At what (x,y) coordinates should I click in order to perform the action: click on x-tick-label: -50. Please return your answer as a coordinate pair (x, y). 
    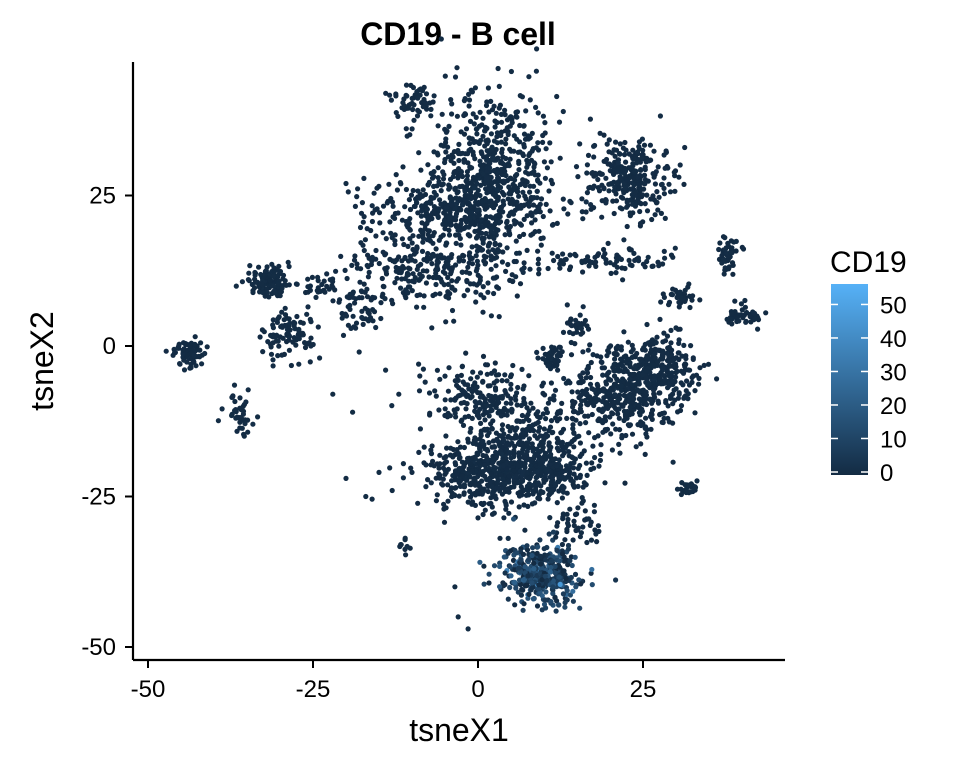
    Looking at the image, I should click on (148, 689).